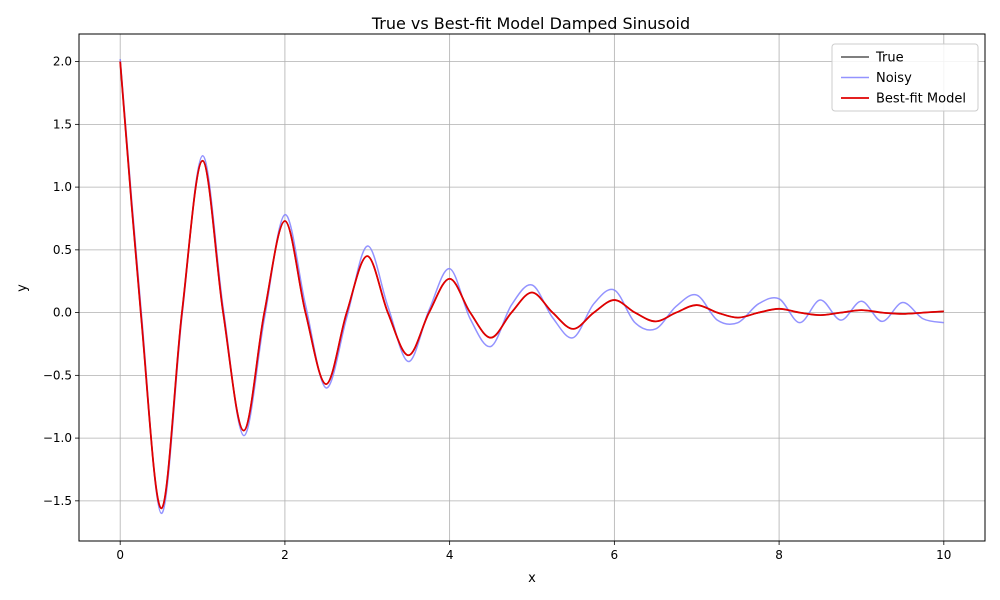  What do you see at coordinates (57, 375) in the screenshot?
I see `y-tick-label: −0.5` at bounding box center [57, 375].